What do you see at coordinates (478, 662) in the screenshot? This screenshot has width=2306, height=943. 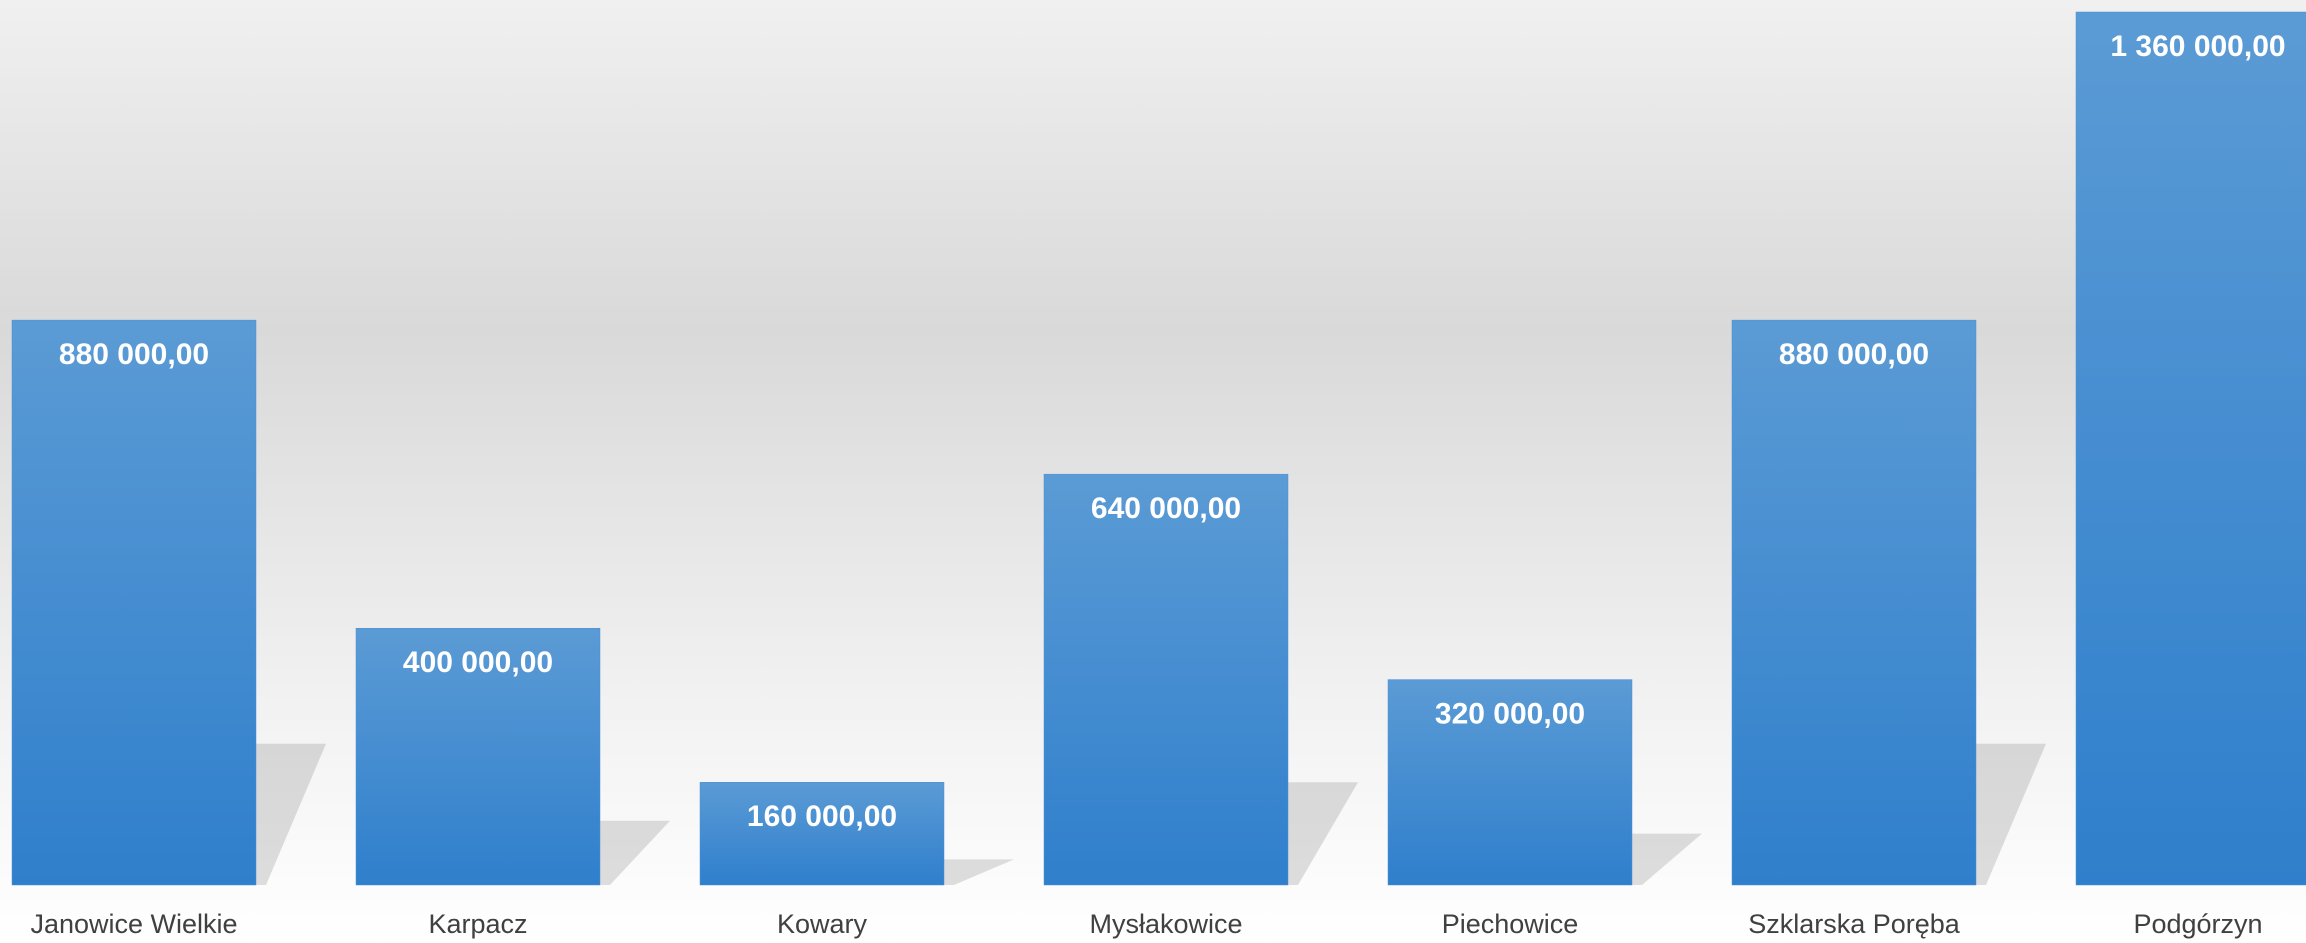 I see `data-label: 400 000,00` at bounding box center [478, 662].